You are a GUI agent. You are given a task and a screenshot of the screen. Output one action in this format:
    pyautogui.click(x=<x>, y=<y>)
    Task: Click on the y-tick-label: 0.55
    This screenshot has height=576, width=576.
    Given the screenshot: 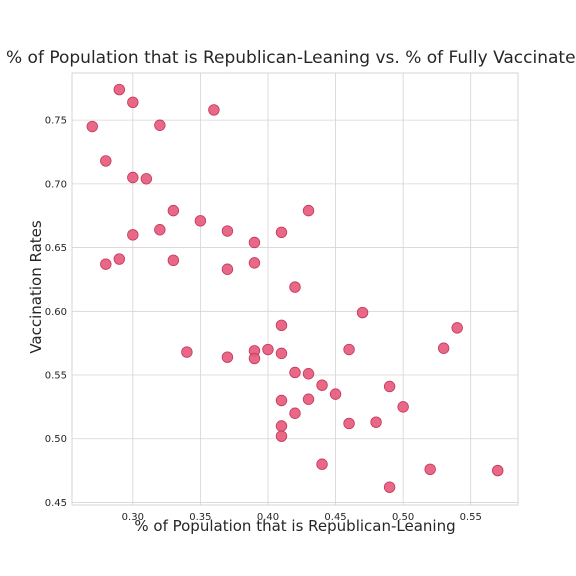 What is the action you would take?
    pyautogui.click(x=56, y=376)
    